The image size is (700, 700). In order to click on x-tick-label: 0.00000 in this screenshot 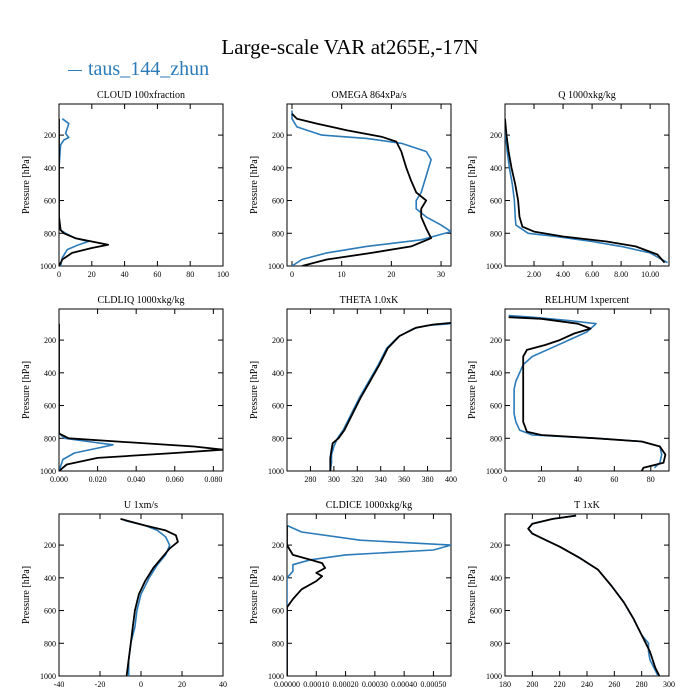, I will do `click(287, 684)`.